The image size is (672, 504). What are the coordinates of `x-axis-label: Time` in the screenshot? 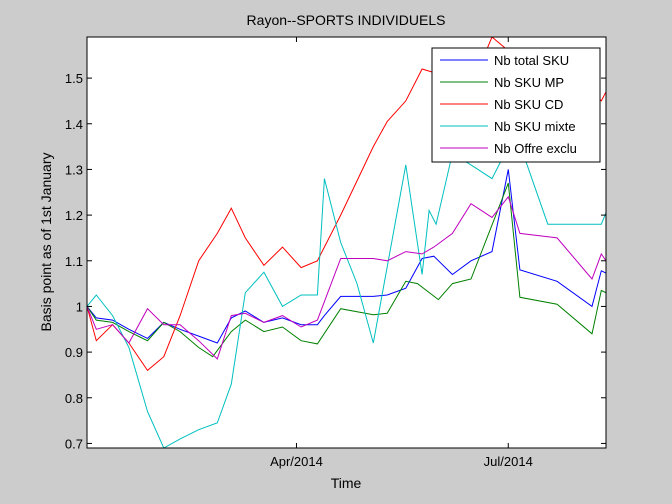 It's located at (346, 483).